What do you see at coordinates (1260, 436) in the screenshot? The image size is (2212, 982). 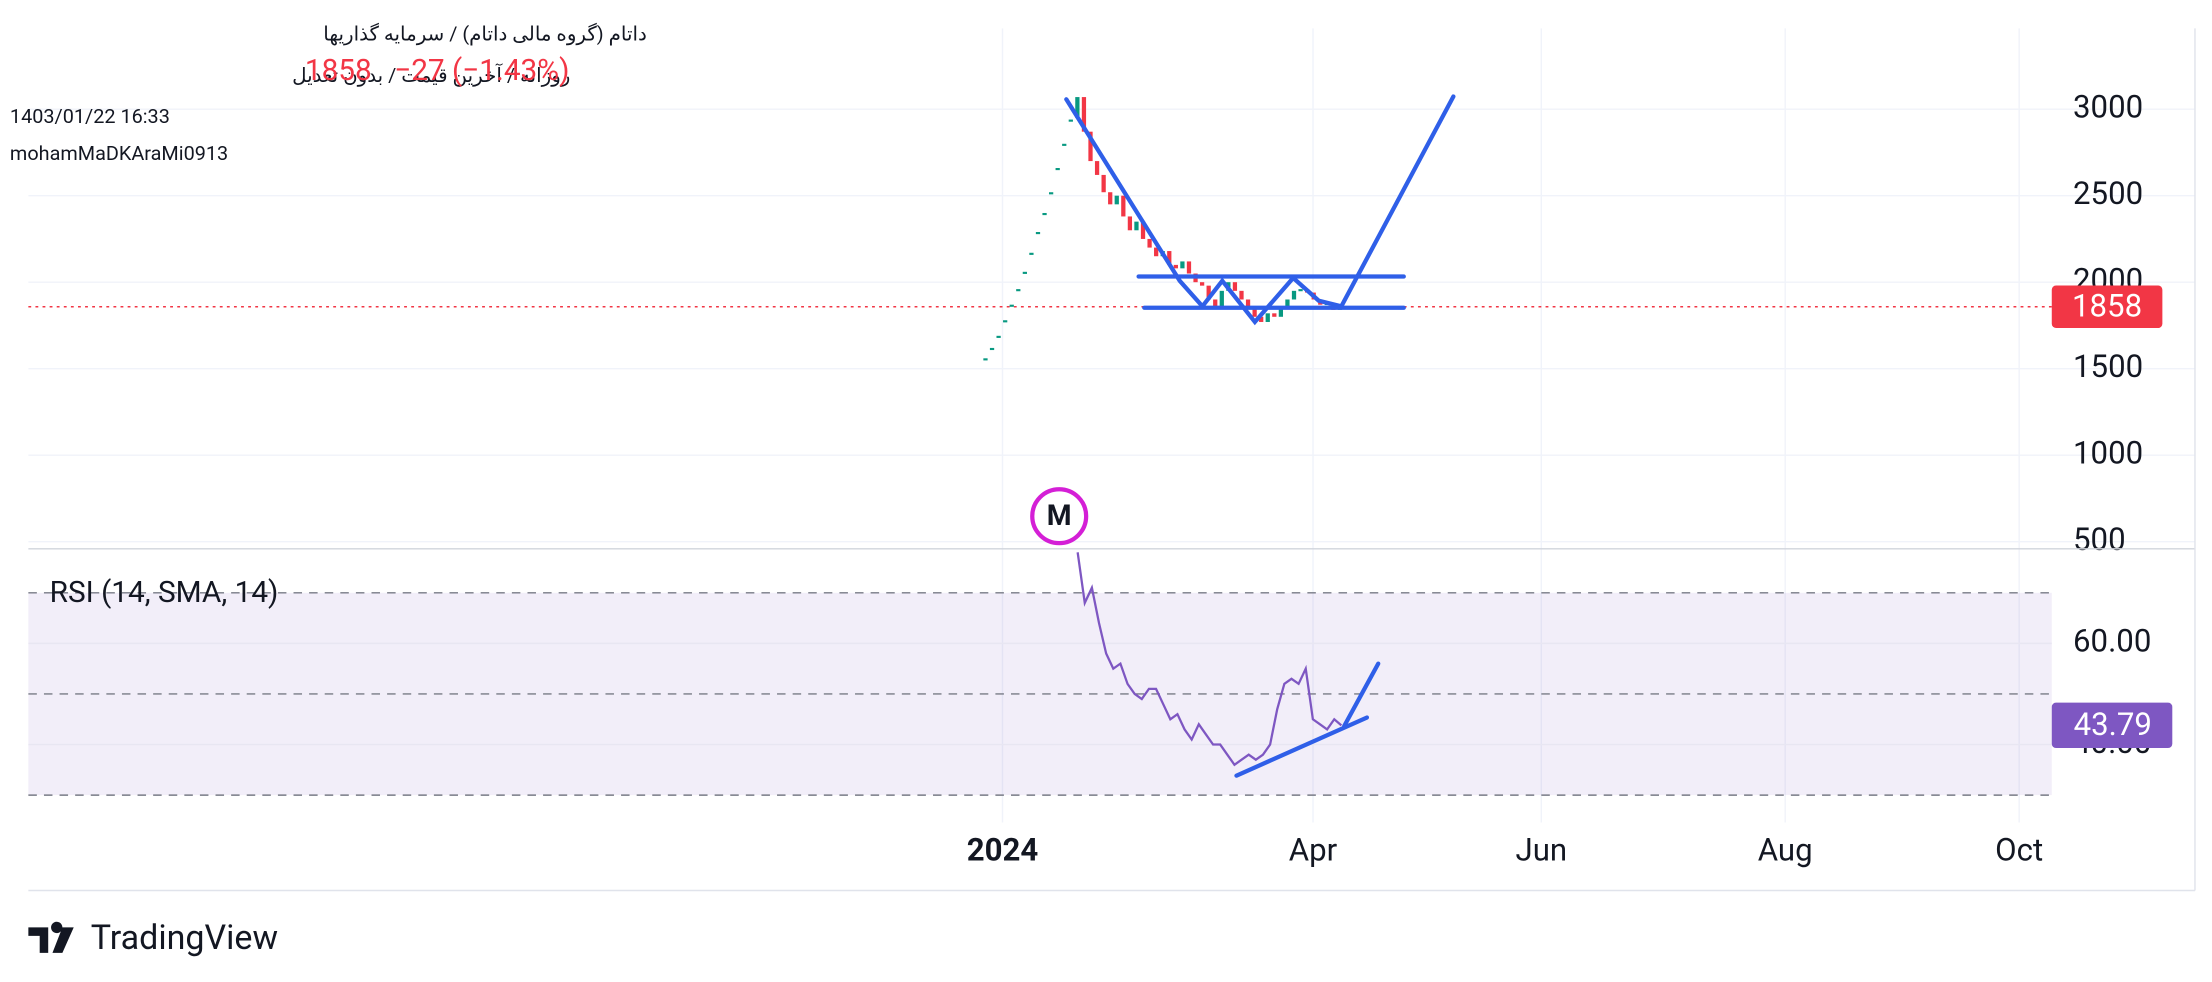 I see `trend-drawings` at bounding box center [1260, 436].